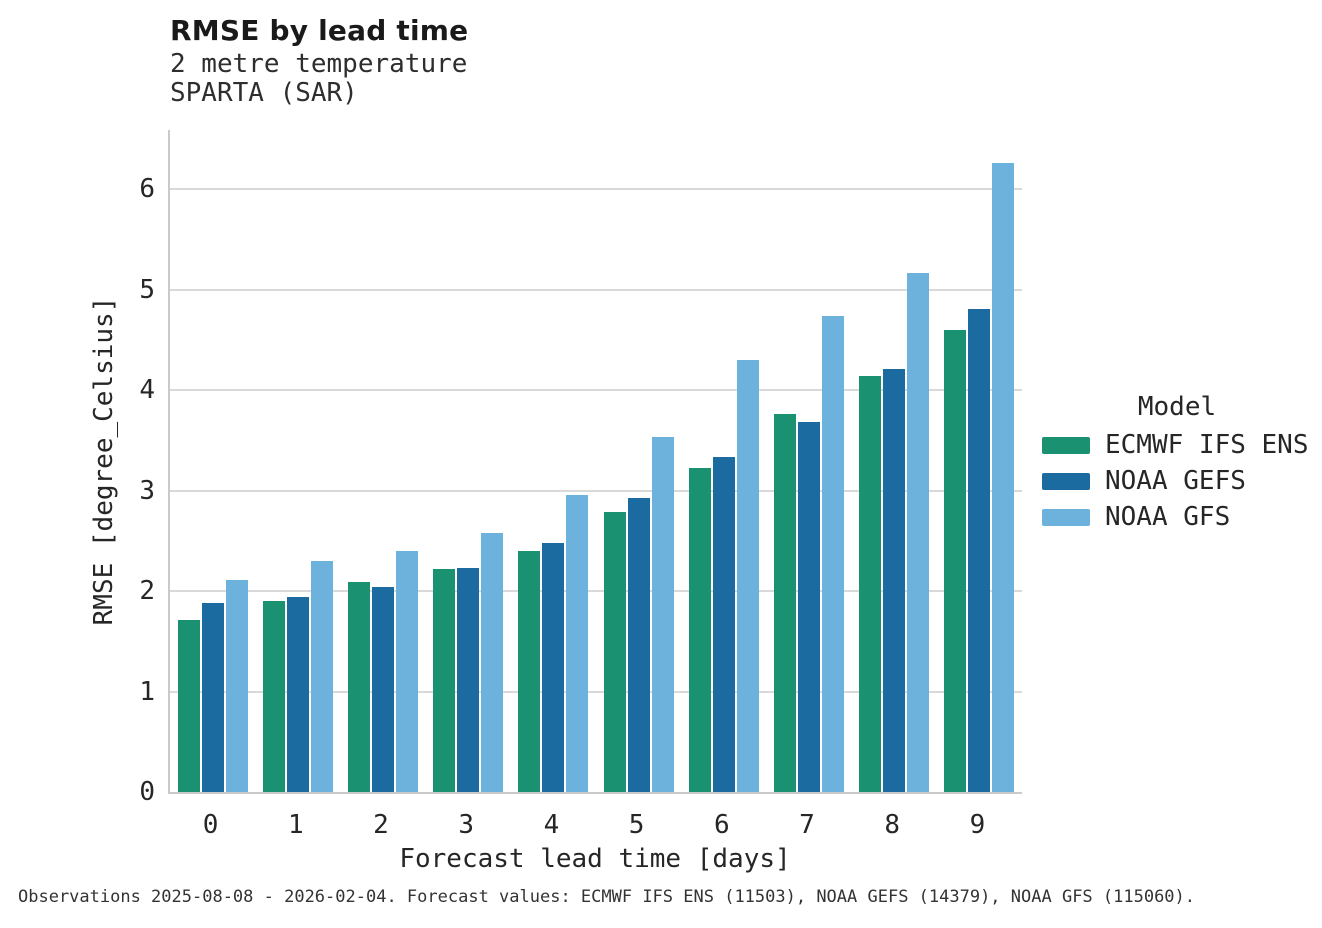  I want to click on chart-title: RMSE by lead time, so click(319, 30).